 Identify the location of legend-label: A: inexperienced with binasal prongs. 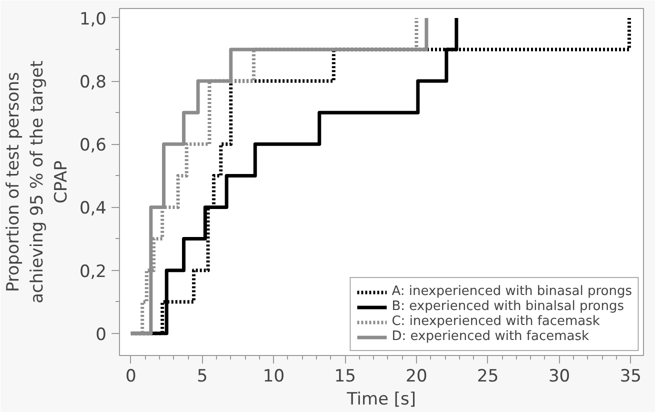
(512, 291).